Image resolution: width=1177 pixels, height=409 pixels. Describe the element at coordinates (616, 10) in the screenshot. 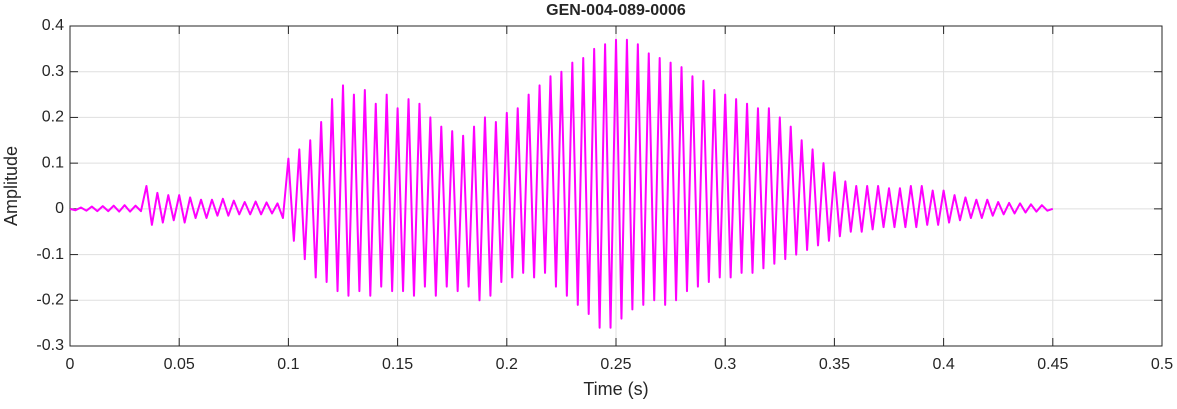

I see `chart-title: GEN-004-089-0006` at that location.